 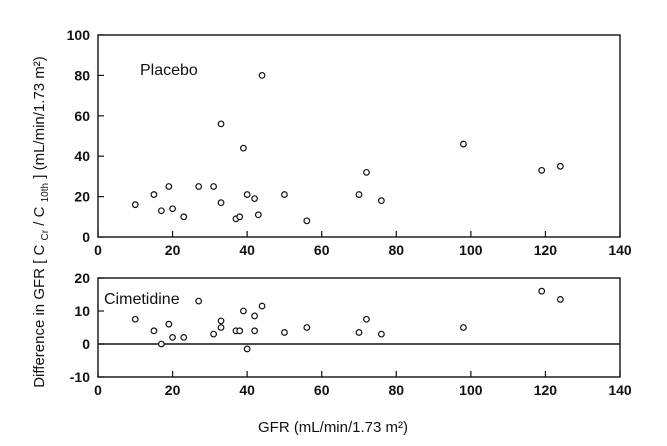 What do you see at coordinates (87, 327) in the screenshot?
I see `cimetidine-y-ticks: 20 10 0 -10` at bounding box center [87, 327].